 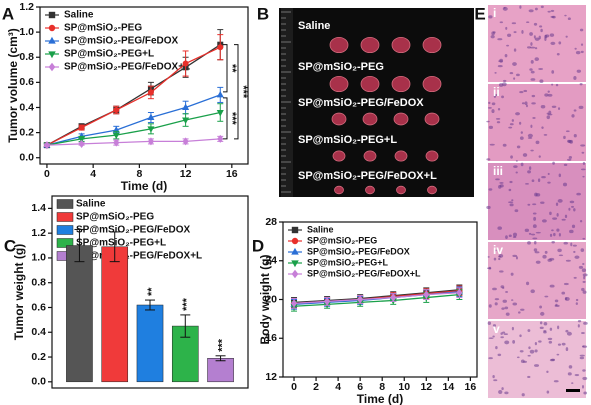 I want to click on panel-letter: C, so click(x=10, y=245).